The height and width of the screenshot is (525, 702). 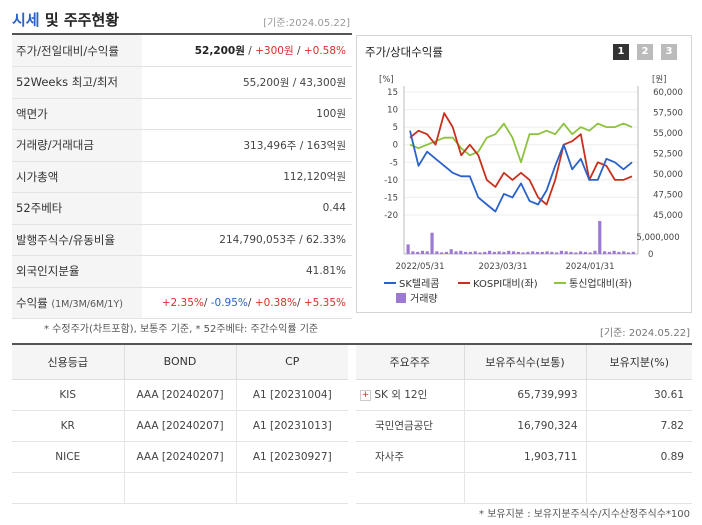 What do you see at coordinates (420, 267) in the screenshot?
I see `x-tick-label: 2022/05/31` at bounding box center [420, 267].